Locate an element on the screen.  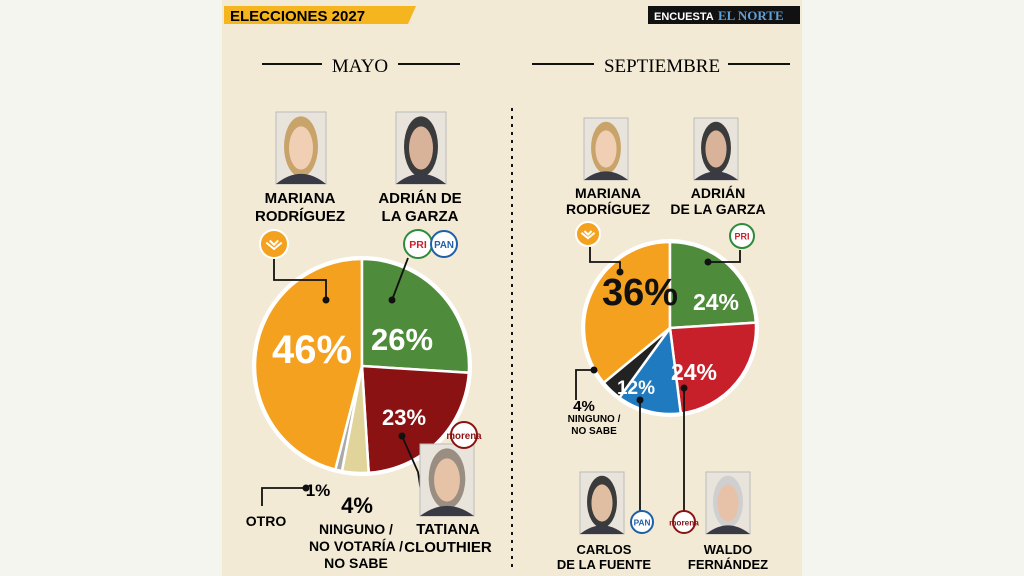
mayo-pie is located at coordinates (362, 366).